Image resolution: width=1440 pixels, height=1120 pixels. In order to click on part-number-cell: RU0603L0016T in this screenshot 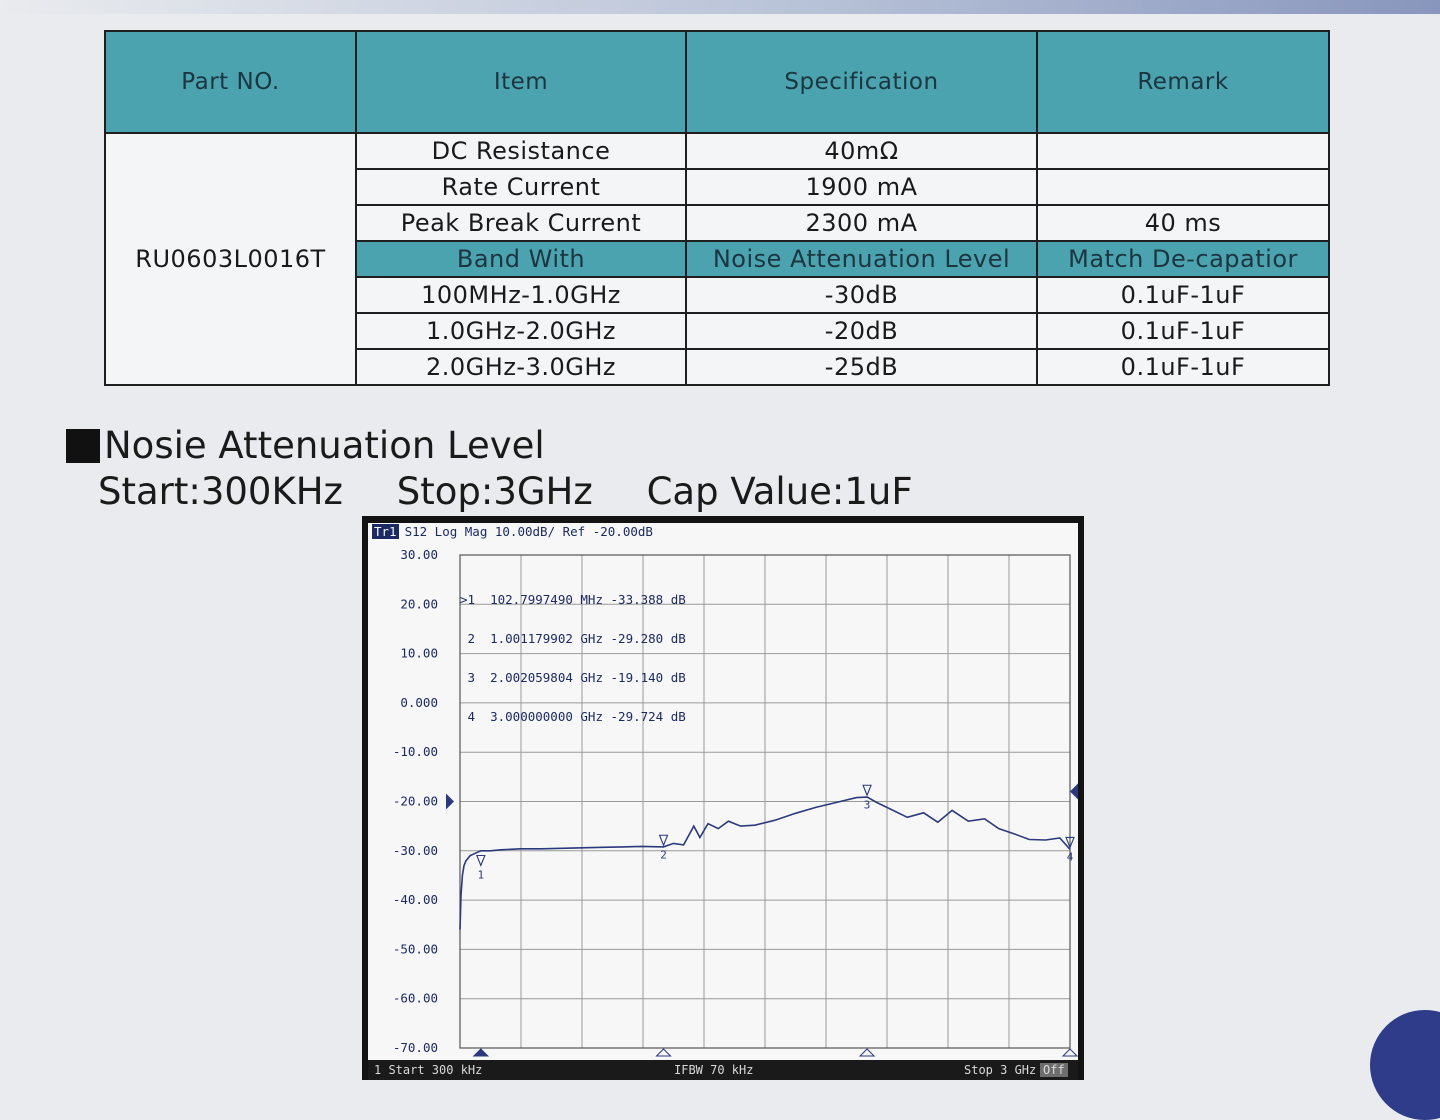, I will do `click(230, 259)`.